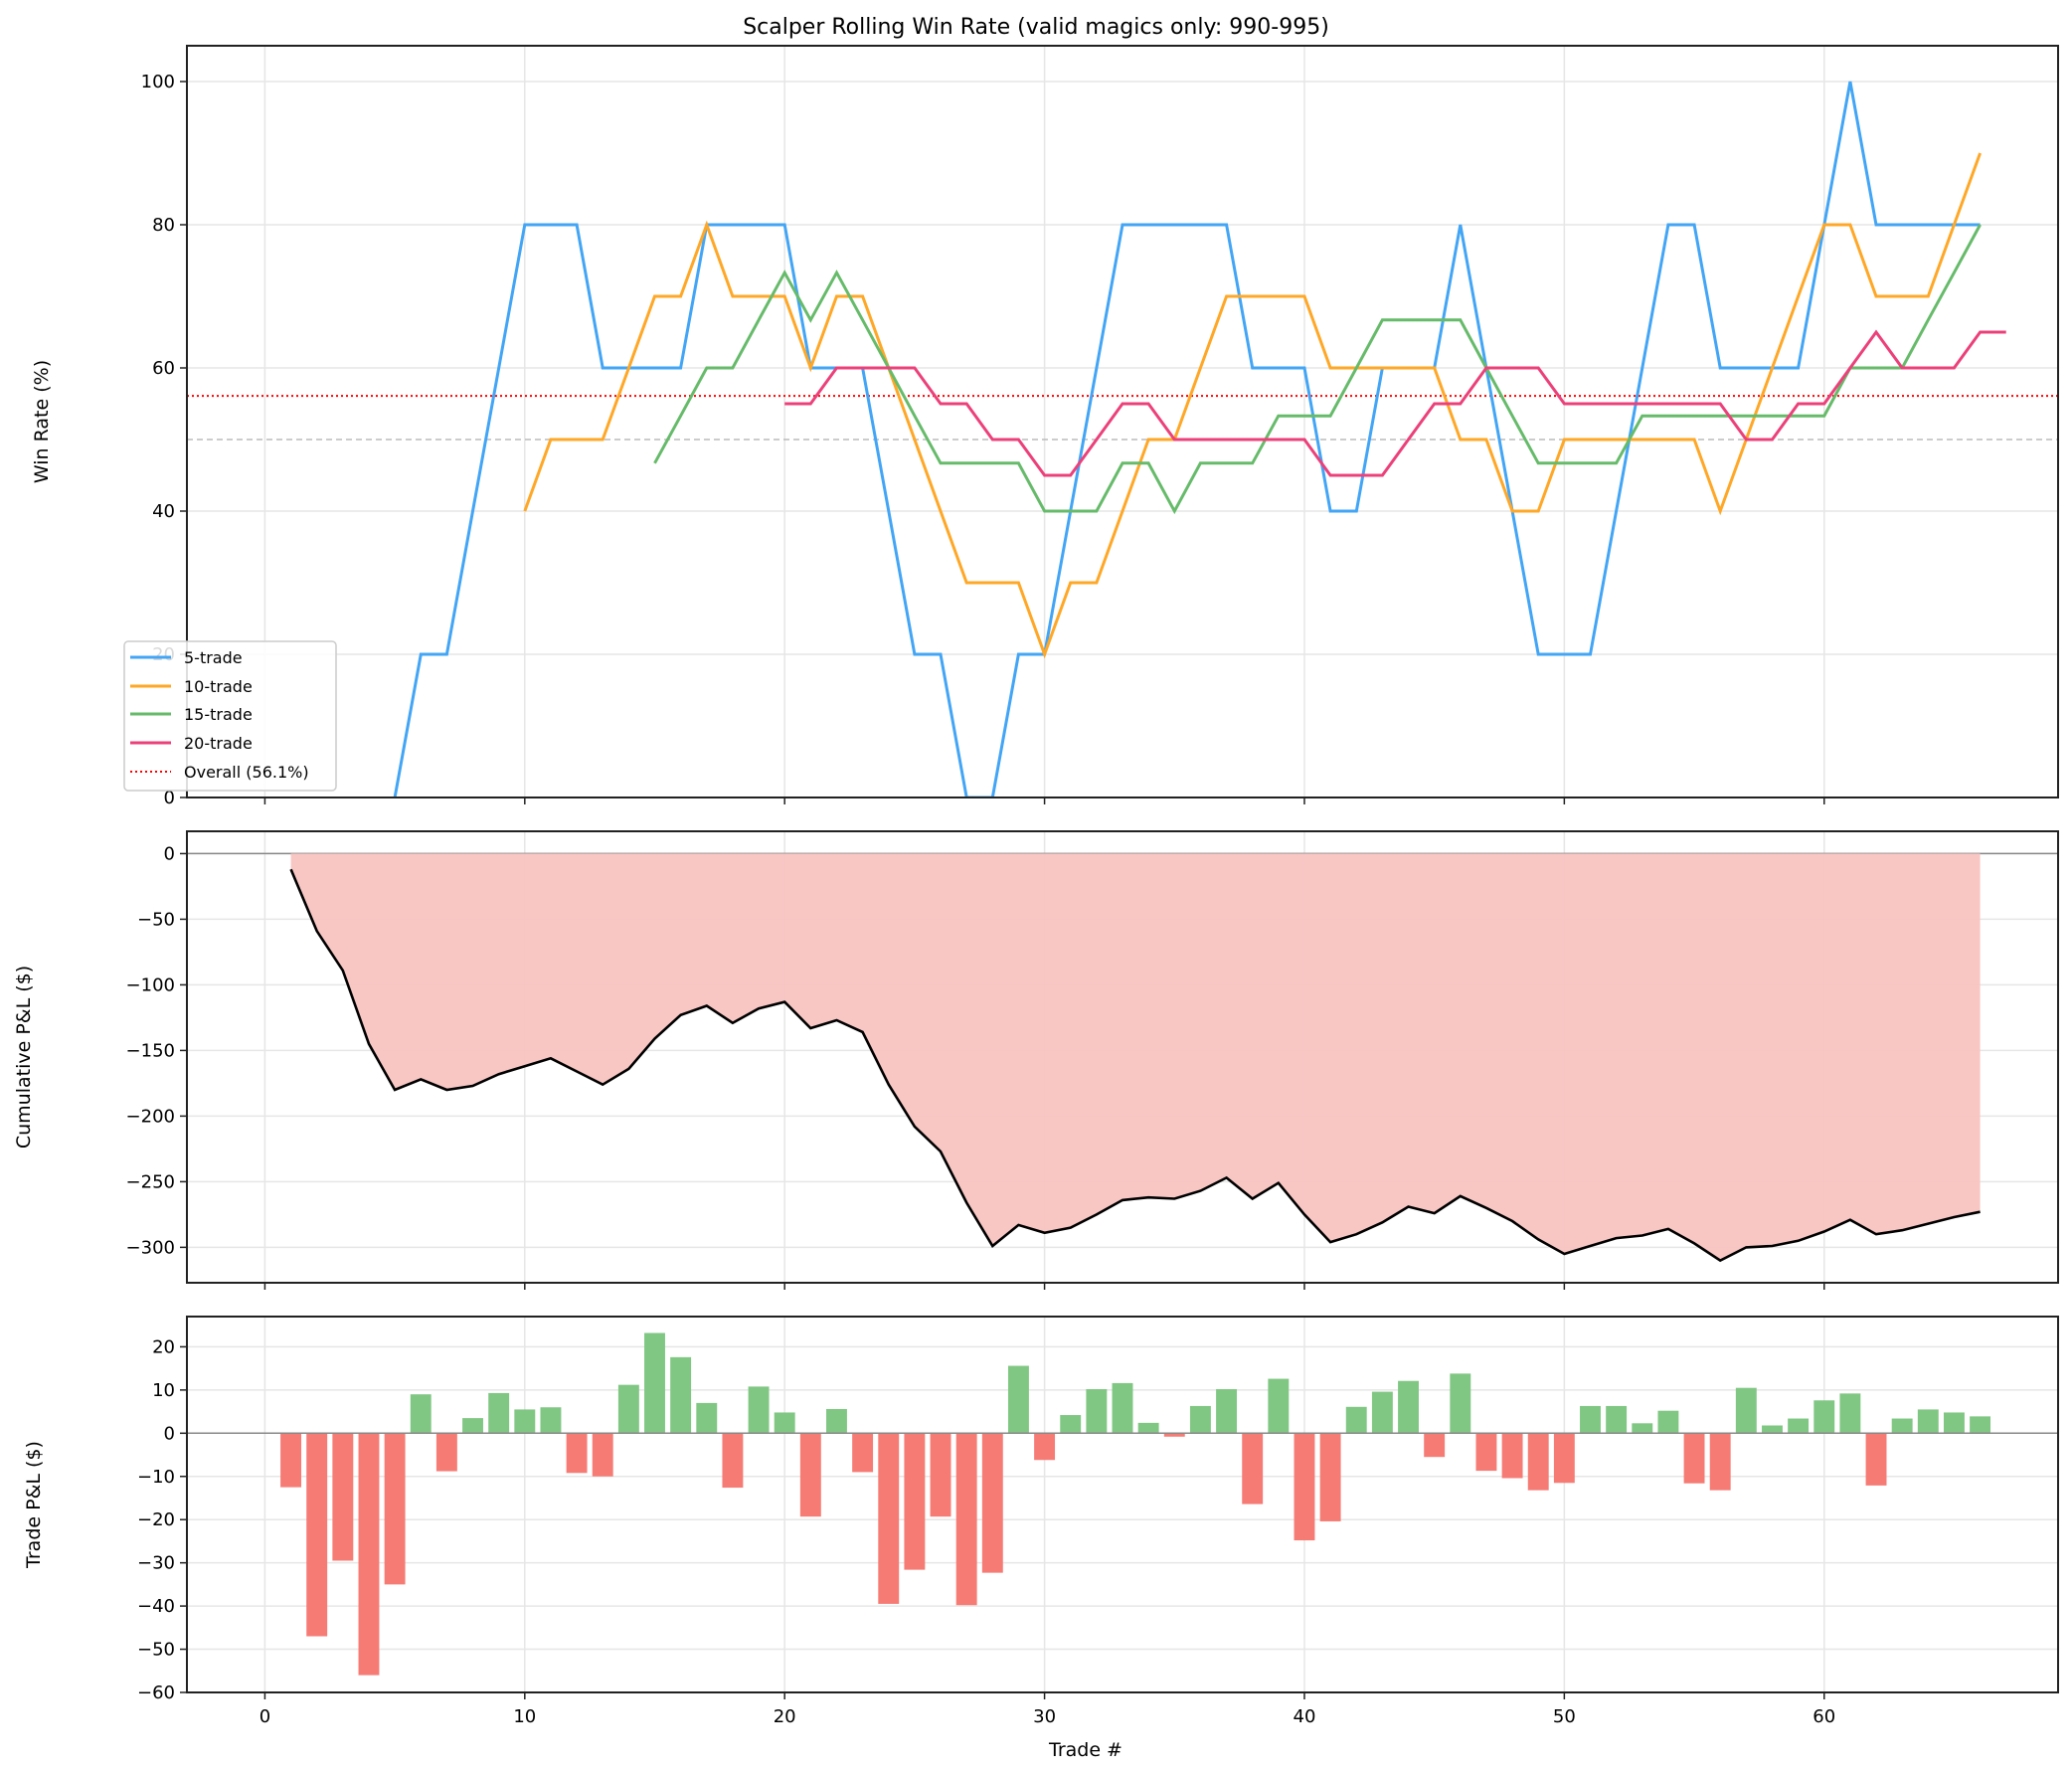 Image resolution: width=2072 pixels, height=1770 pixels. What do you see at coordinates (42, 421) in the screenshot?
I see `win-rate-ylabel: Win Rate (%)` at bounding box center [42, 421].